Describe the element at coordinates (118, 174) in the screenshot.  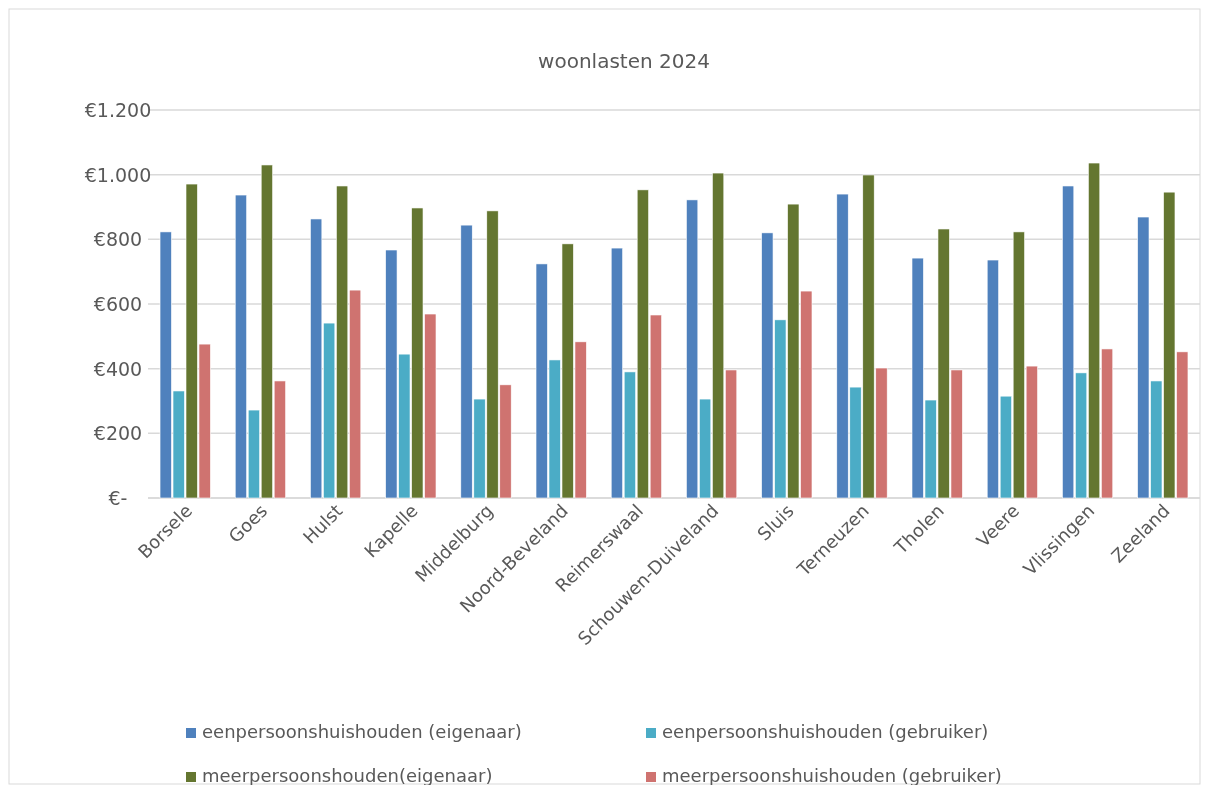
I see `y-tick-label: €1.000` at that location.